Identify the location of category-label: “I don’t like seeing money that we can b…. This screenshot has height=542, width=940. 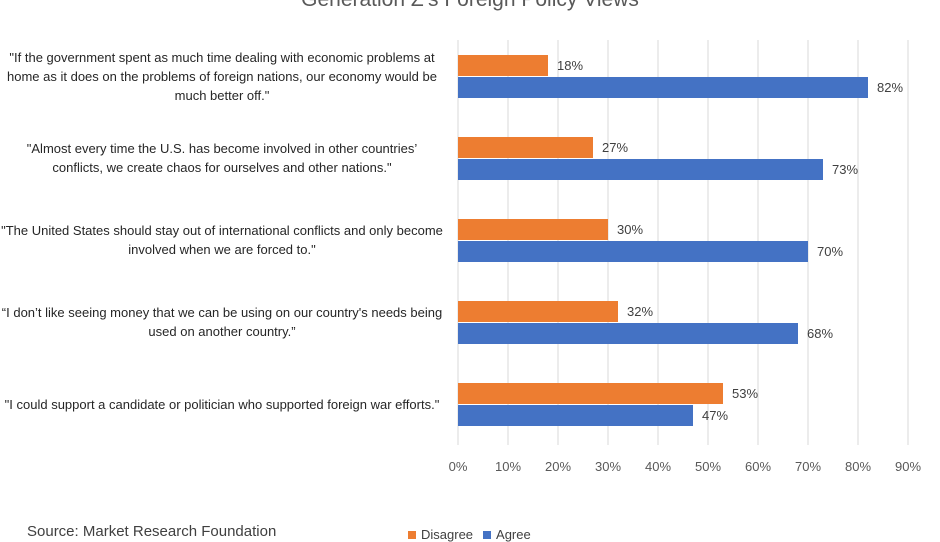
(222, 322).